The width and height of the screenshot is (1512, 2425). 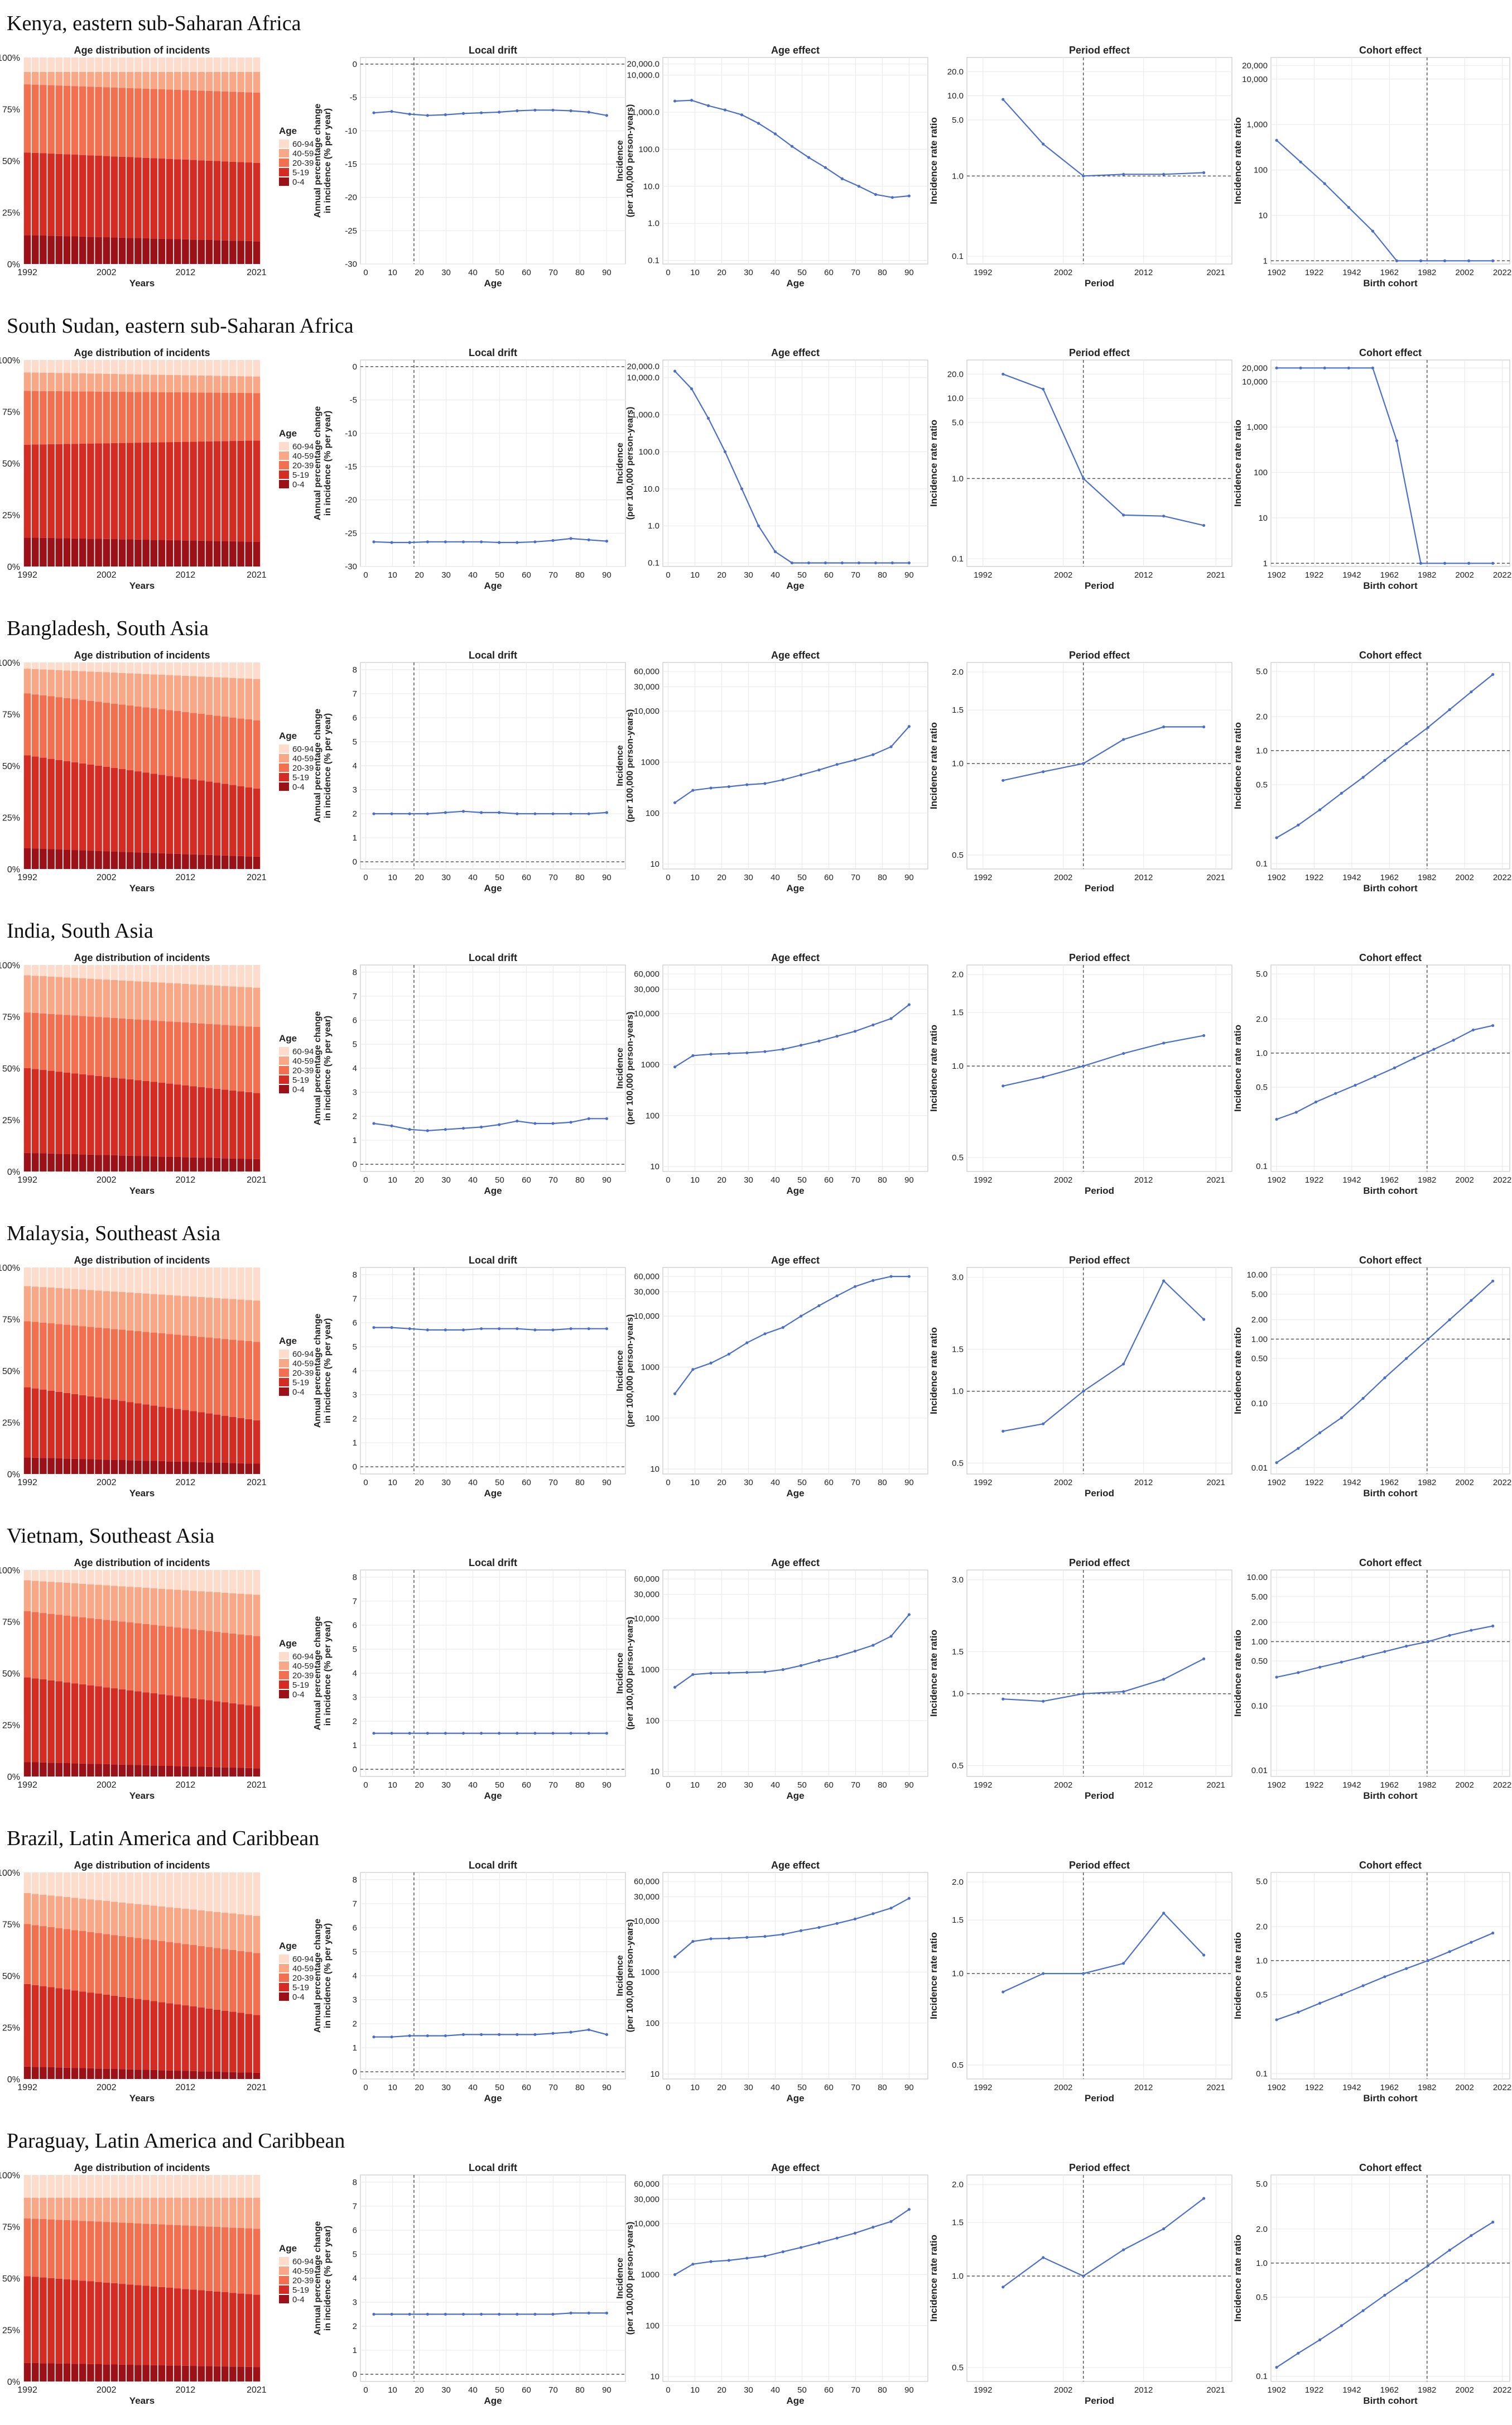 What do you see at coordinates (11, 1424) in the screenshot?
I see `y-tick-label: 25%` at bounding box center [11, 1424].